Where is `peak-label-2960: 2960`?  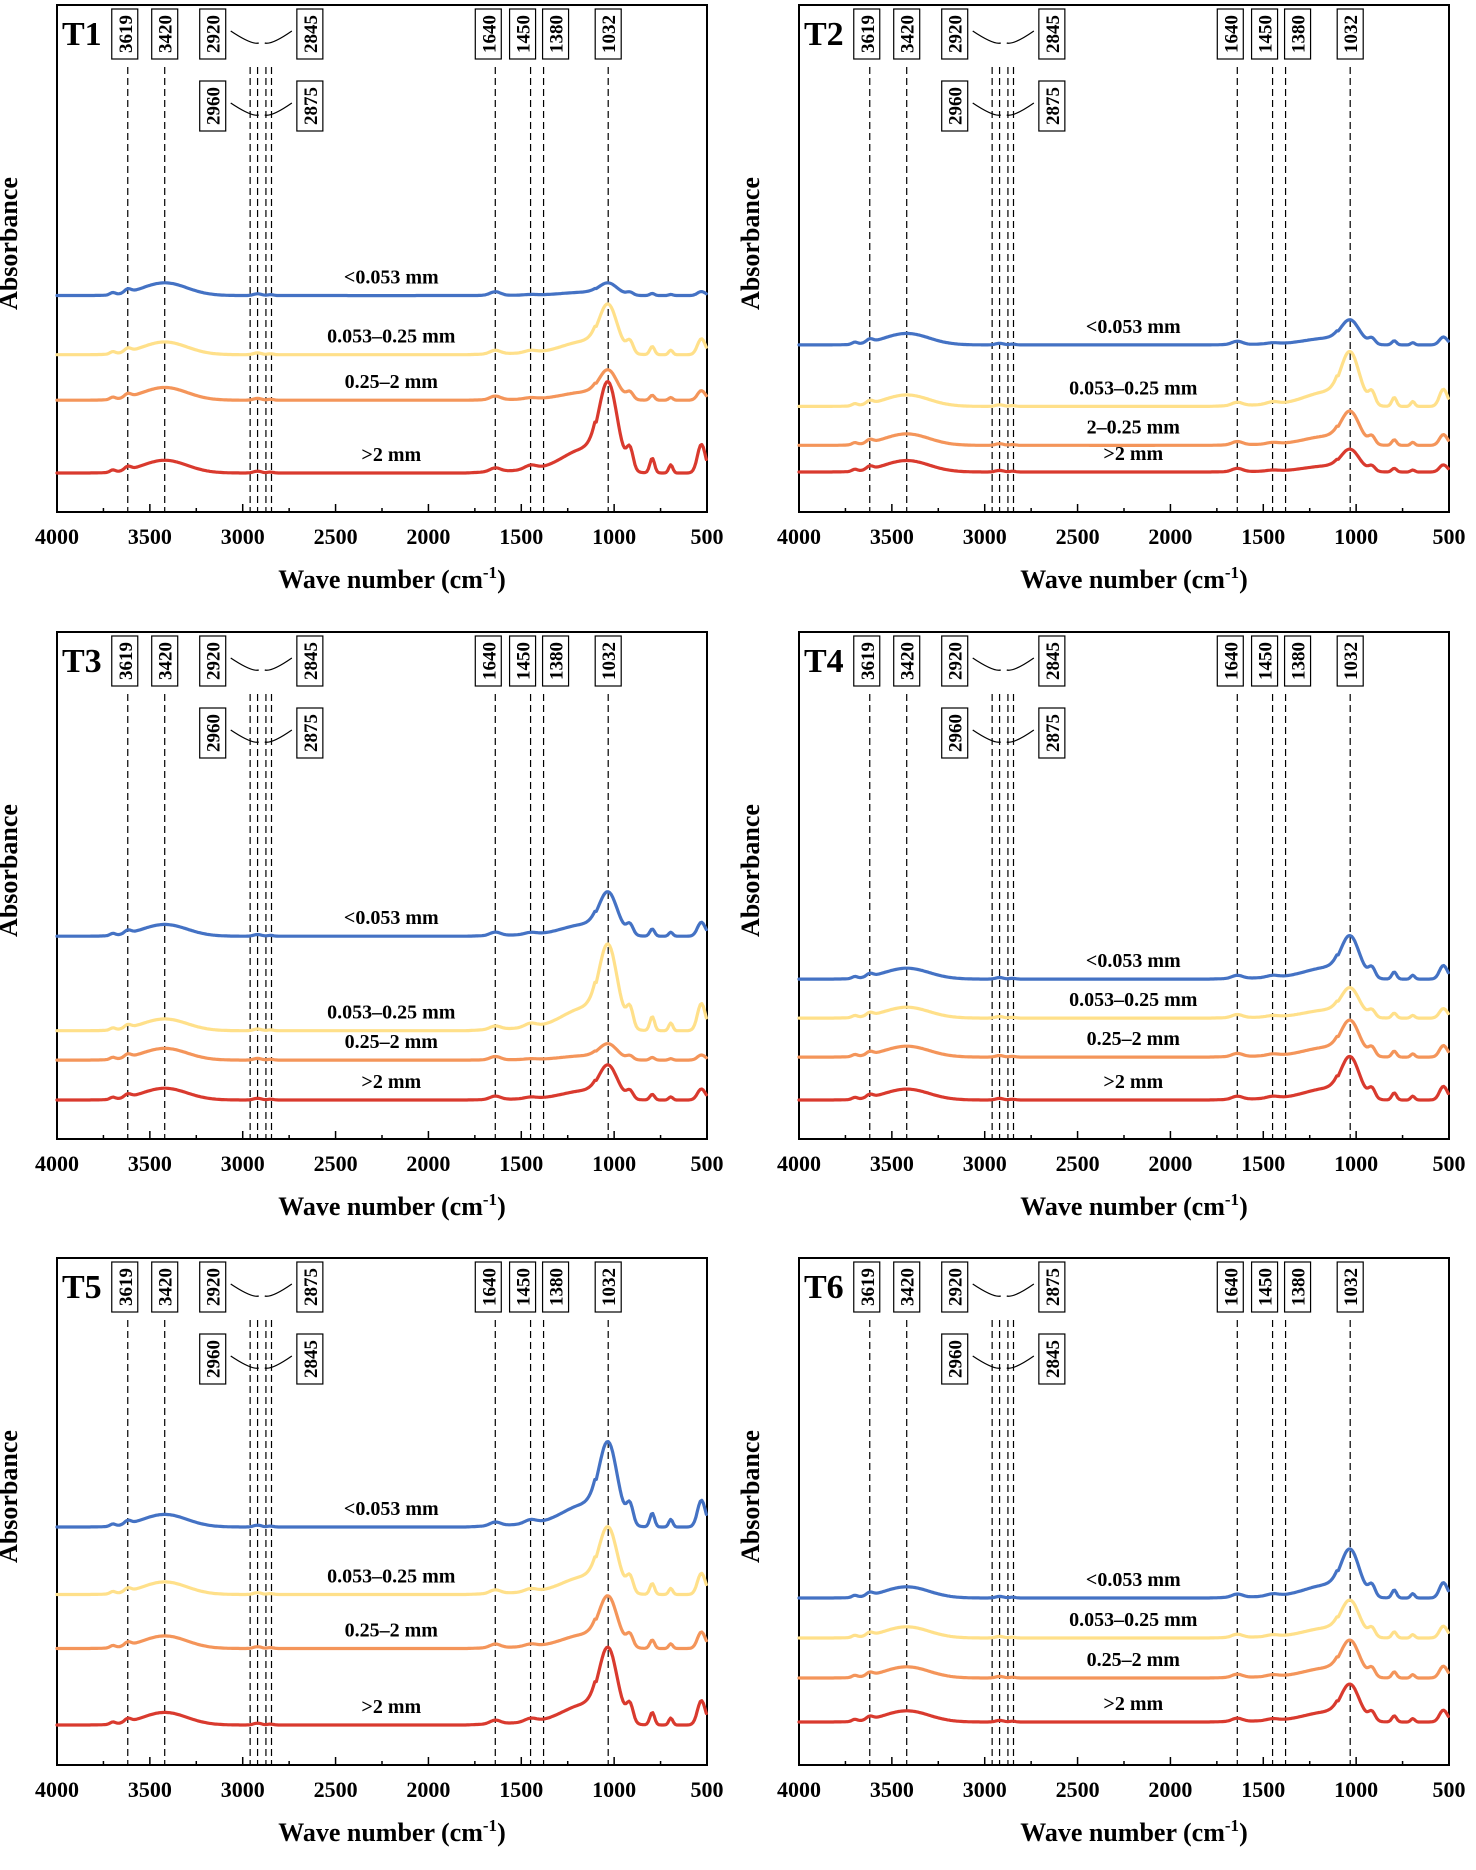 peak-label-2960: 2960 is located at coordinates (955, 1359).